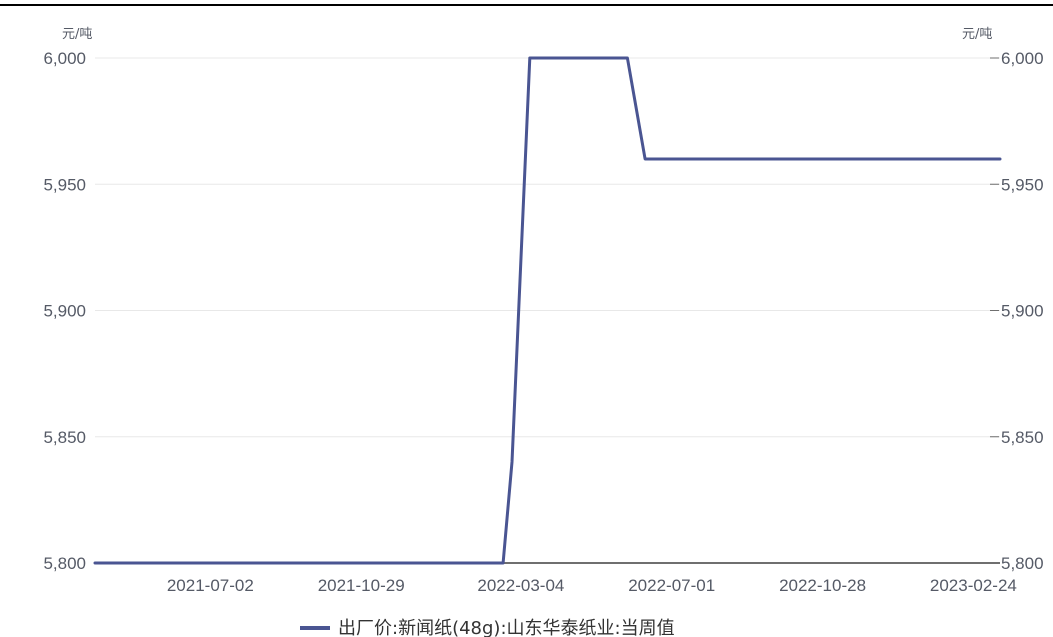 The height and width of the screenshot is (637, 1053). I want to click on y-axis-left: 5,800 5,850 5,900 5,950 6,000, so click(64, 311).